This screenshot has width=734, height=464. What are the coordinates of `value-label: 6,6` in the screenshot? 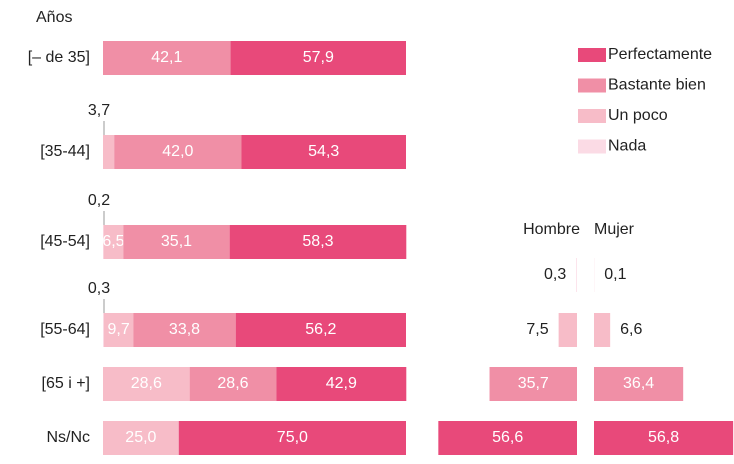 It's located at (631, 329).